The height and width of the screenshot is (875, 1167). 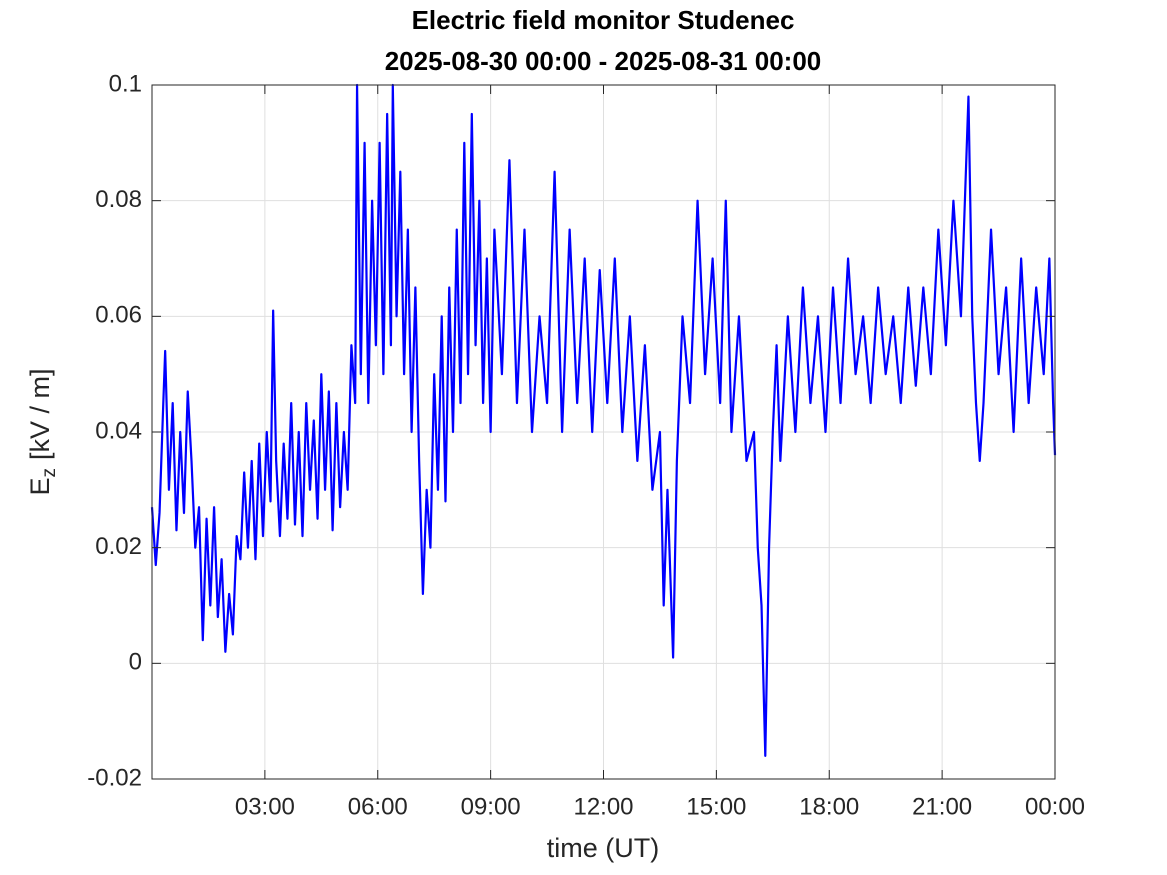 What do you see at coordinates (265, 806) in the screenshot?
I see `x-tick-label: 03:00` at bounding box center [265, 806].